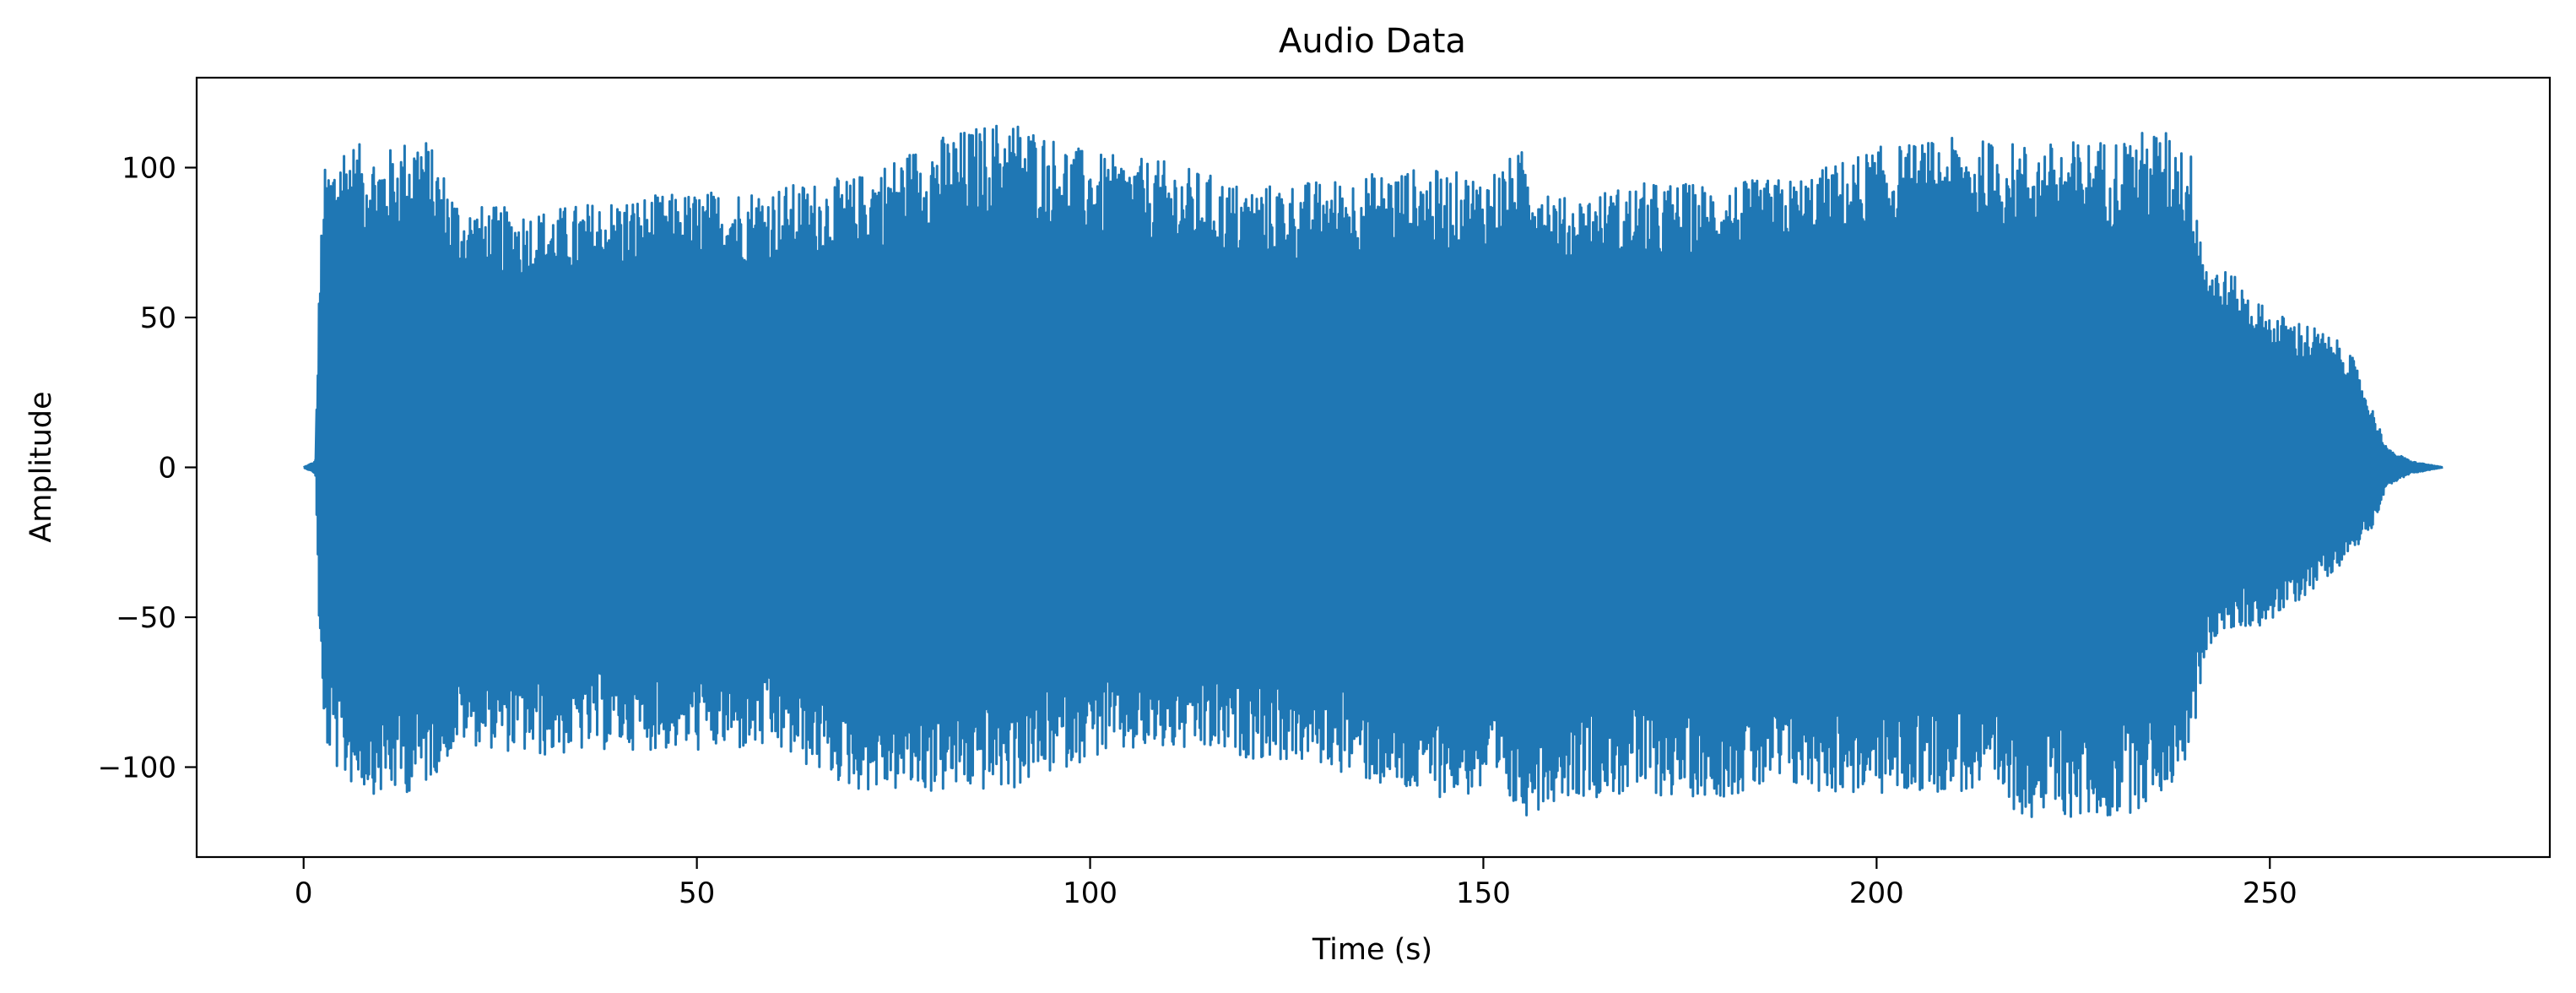  Describe the element at coordinates (158, 318) in the screenshot. I see `y-tick-label: 50` at that location.